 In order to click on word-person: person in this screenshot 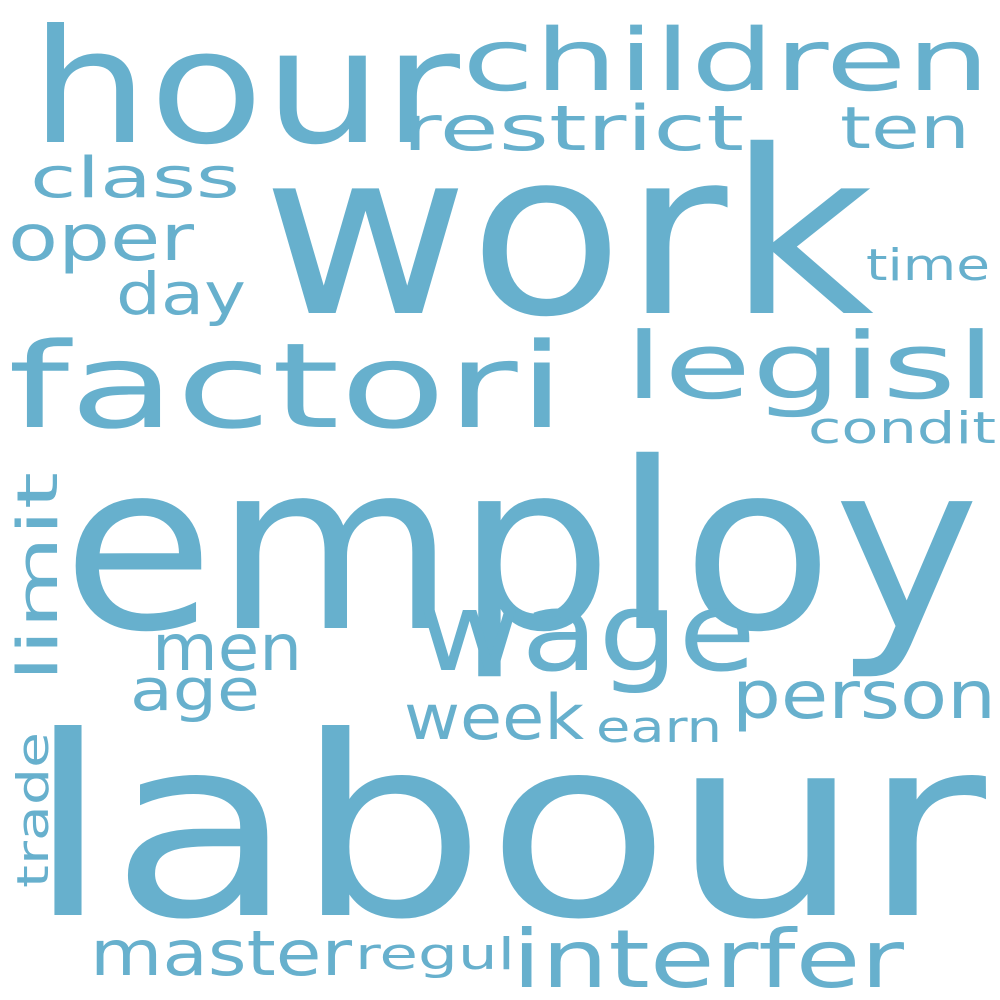, I will do `click(864, 695)`.